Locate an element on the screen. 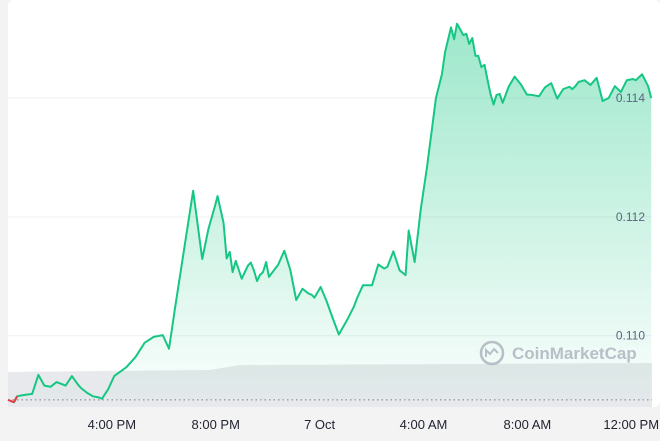 Image resolution: width=660 pixels, height=441 pixels. price-line-below-reference is located at coordinates (12, 399).